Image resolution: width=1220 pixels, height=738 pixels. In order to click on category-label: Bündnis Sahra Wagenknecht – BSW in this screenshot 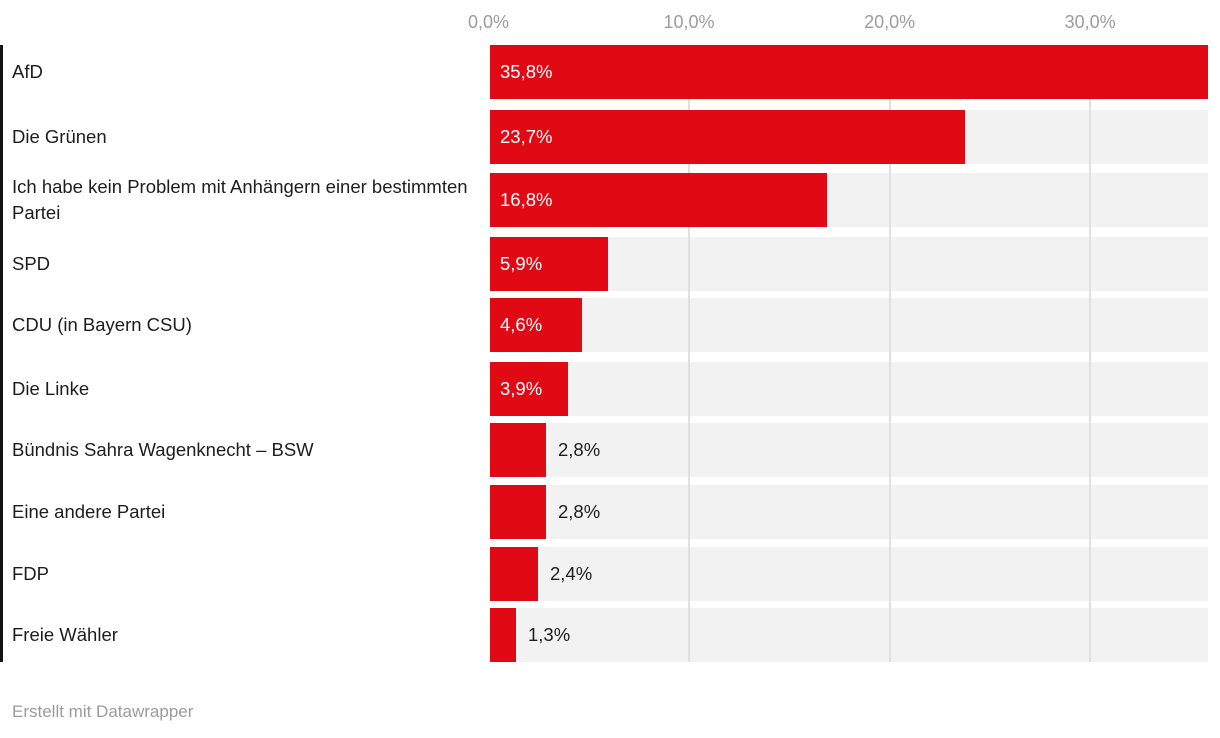, I will do `click(163, 449)`.